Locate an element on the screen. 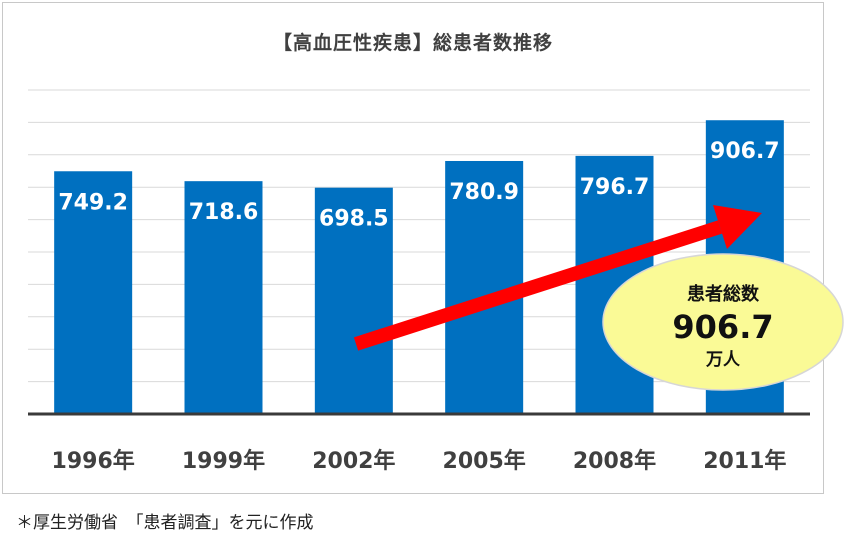 The width and height of the screenshot is (846, 546). x-axis-ticks: 1996年 1999年 2002年 2005年 2008年 2011年 is located at coordinates (419, 461).